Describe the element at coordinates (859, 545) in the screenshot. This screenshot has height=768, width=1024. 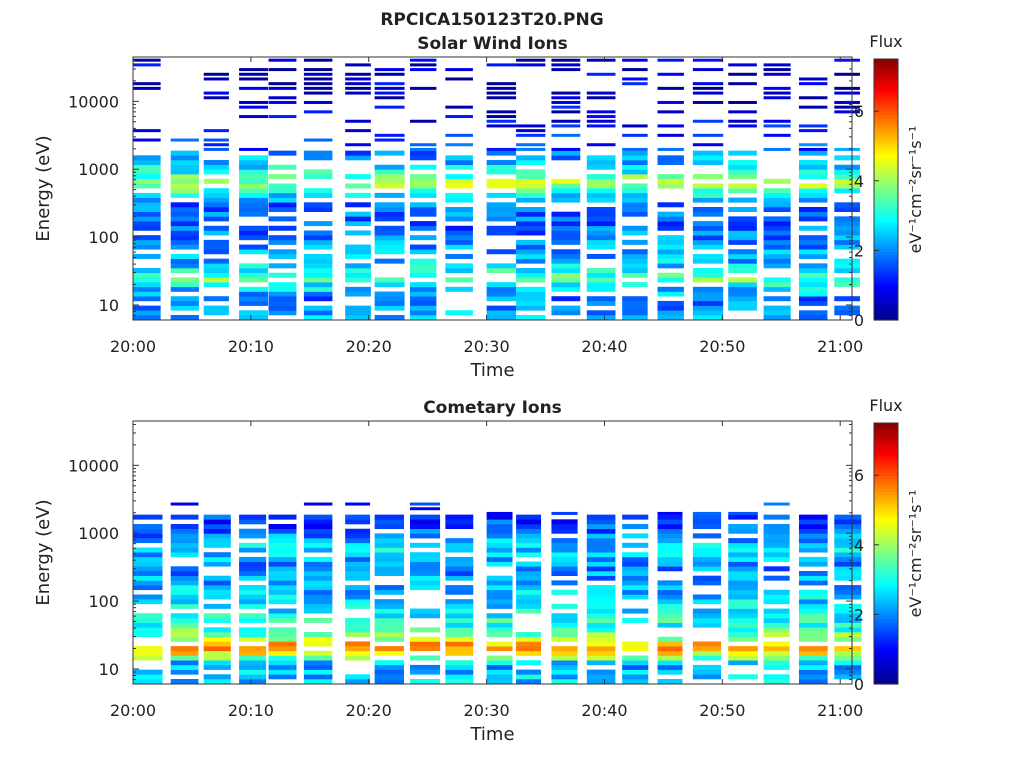
I see `colorbar-tick-label: 4` at that location.